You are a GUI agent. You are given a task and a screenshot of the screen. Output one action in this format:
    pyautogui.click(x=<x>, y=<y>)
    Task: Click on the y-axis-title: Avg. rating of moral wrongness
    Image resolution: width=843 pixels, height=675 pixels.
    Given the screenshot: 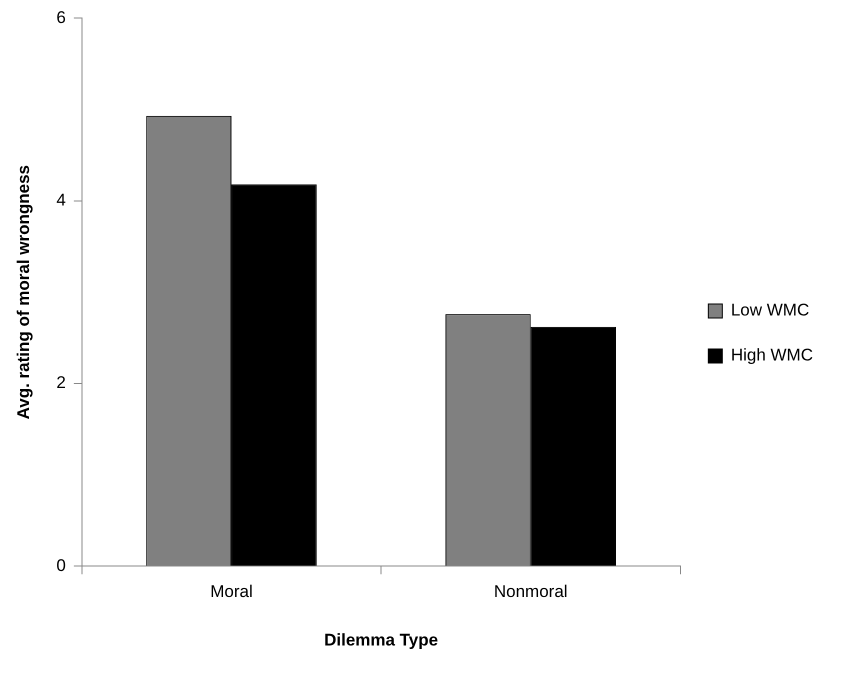 What is the action you would take?
    pyautogui.click(x=23, y=292)
    